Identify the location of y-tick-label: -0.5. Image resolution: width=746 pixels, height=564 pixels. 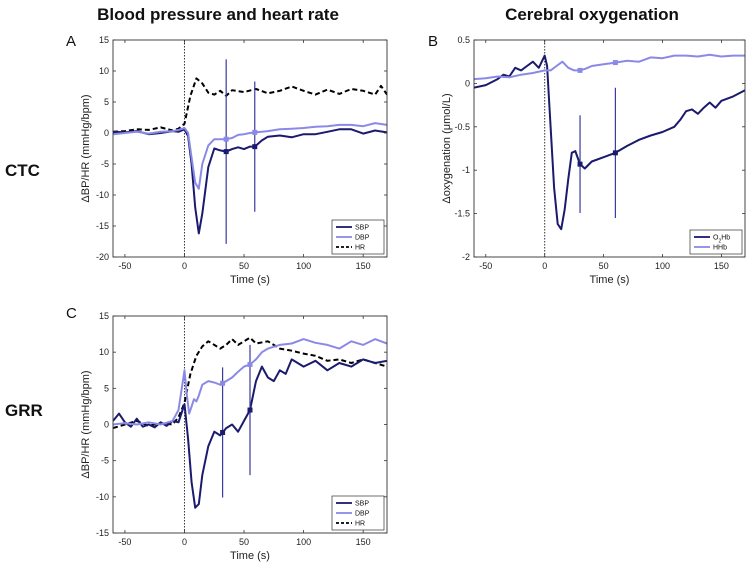
(462, 127).